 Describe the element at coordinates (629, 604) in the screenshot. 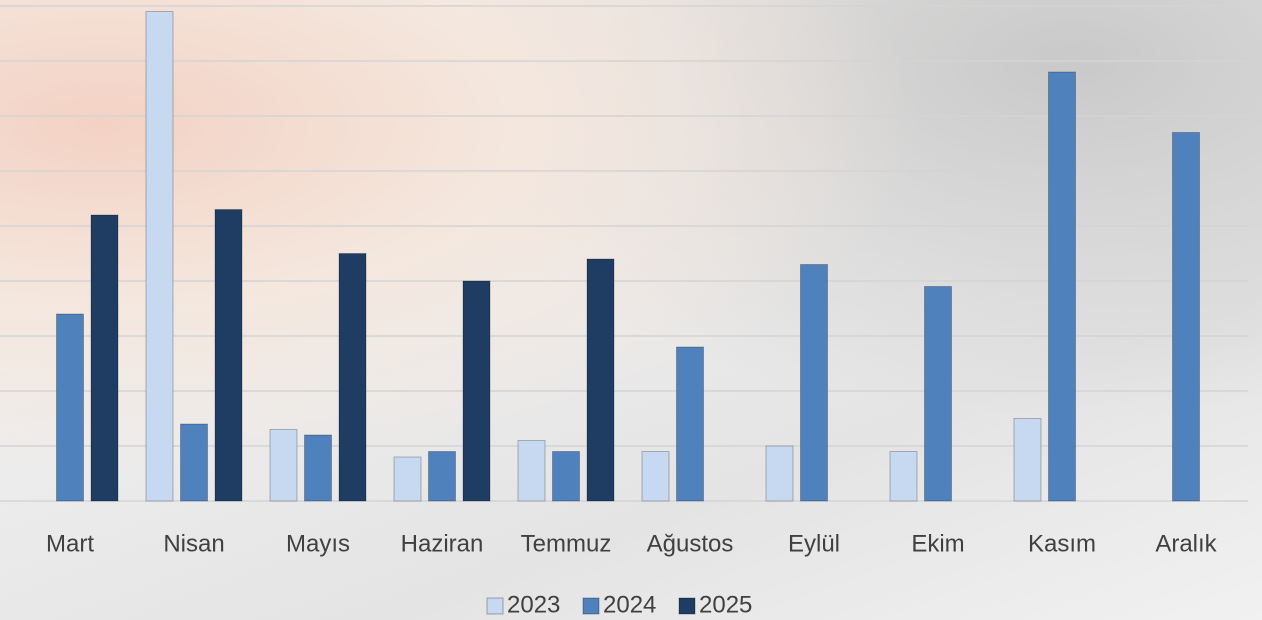

I see `legend-label: 2024` at that location.